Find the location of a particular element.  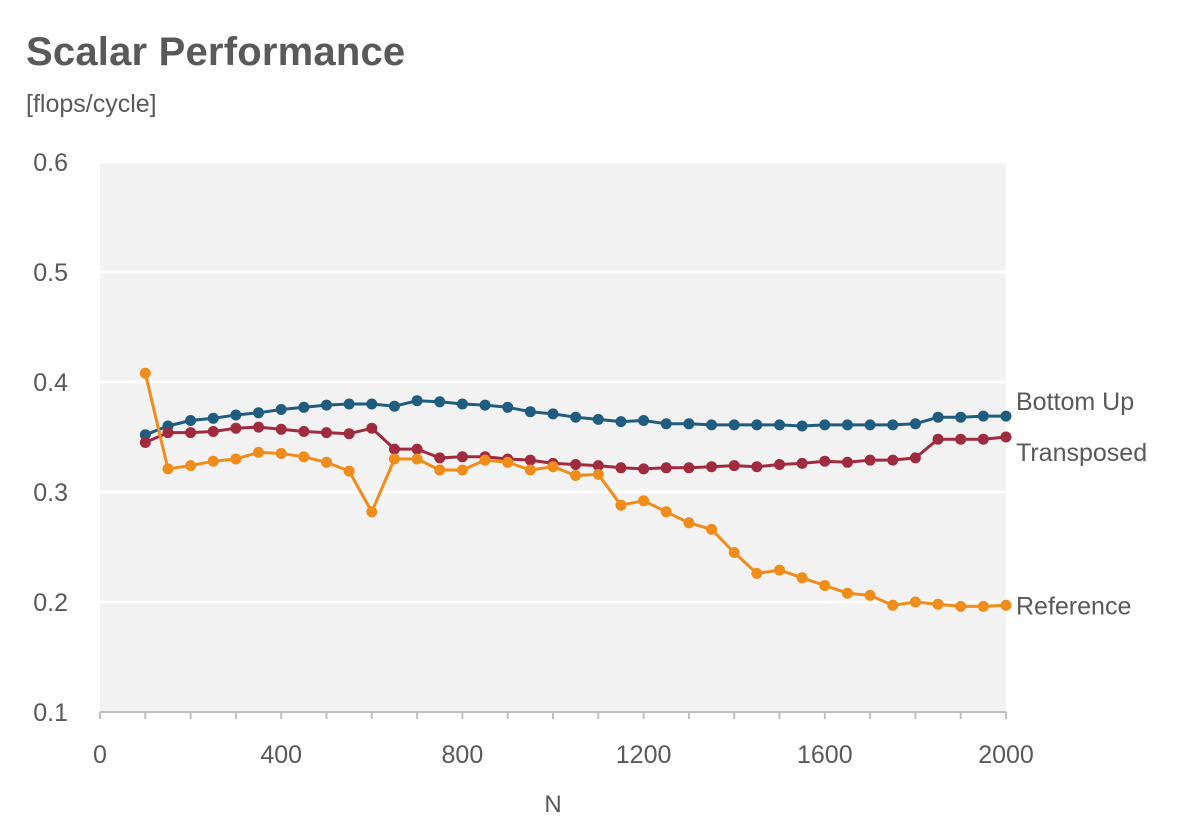

x-tick-label: 1600 is located at coordinates (825, 755).